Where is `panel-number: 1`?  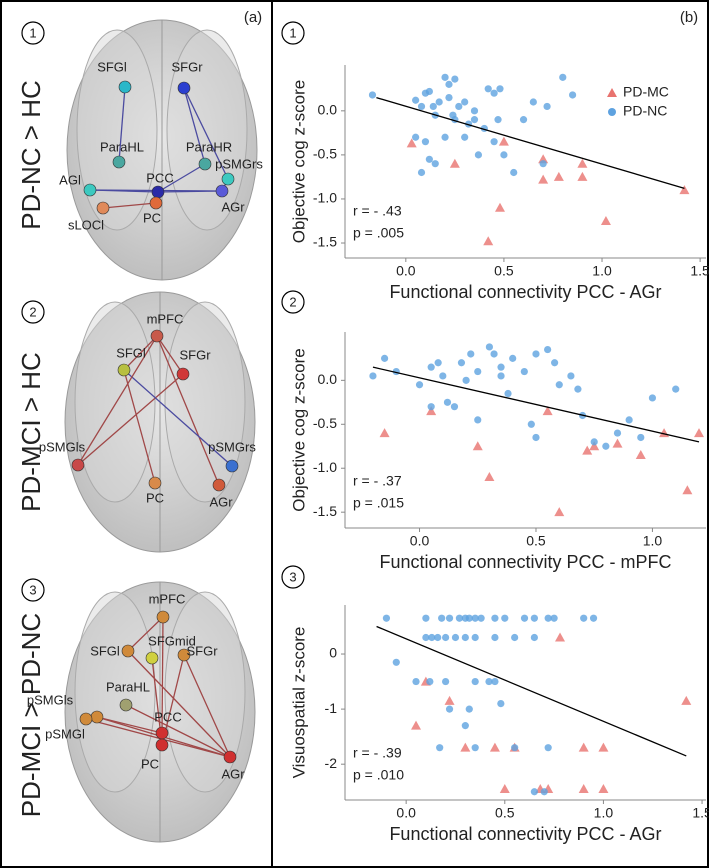
panel-number: 1 is located at coordinates (292, 32).